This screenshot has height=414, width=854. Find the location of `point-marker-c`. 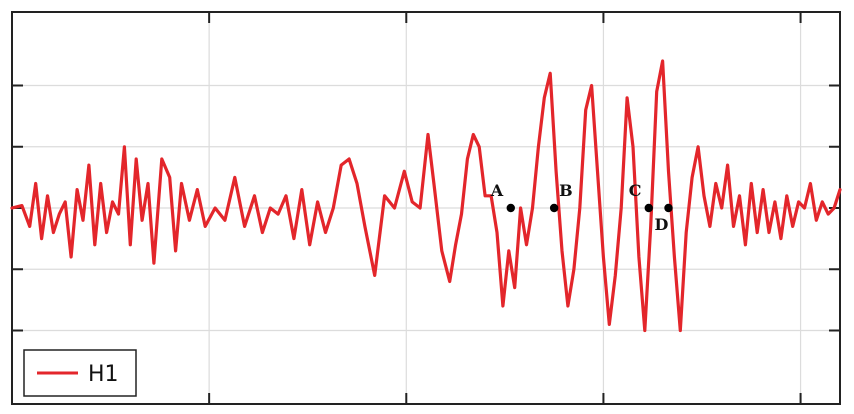

point-marker-c is located at coordinates (648, 208).